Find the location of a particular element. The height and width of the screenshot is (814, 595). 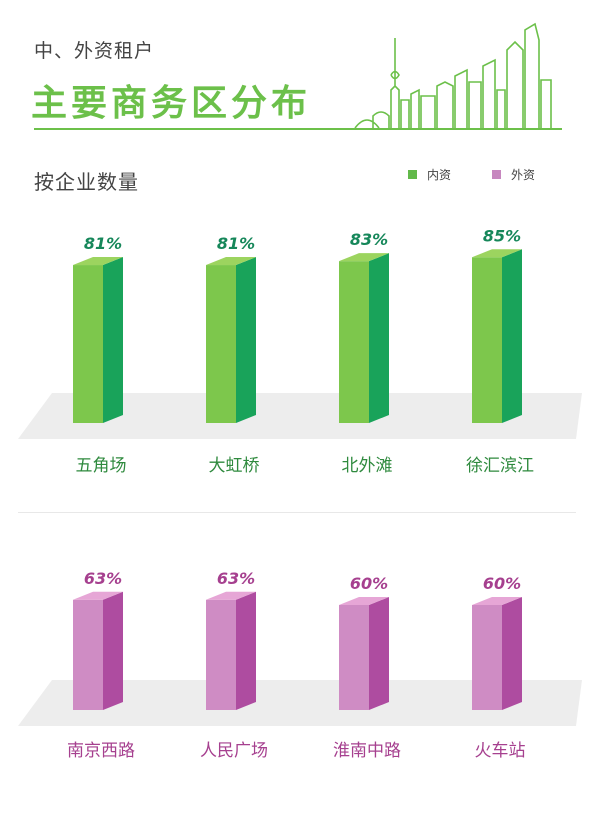

legend-swatch-foreign is located at coordinates (496, 174).